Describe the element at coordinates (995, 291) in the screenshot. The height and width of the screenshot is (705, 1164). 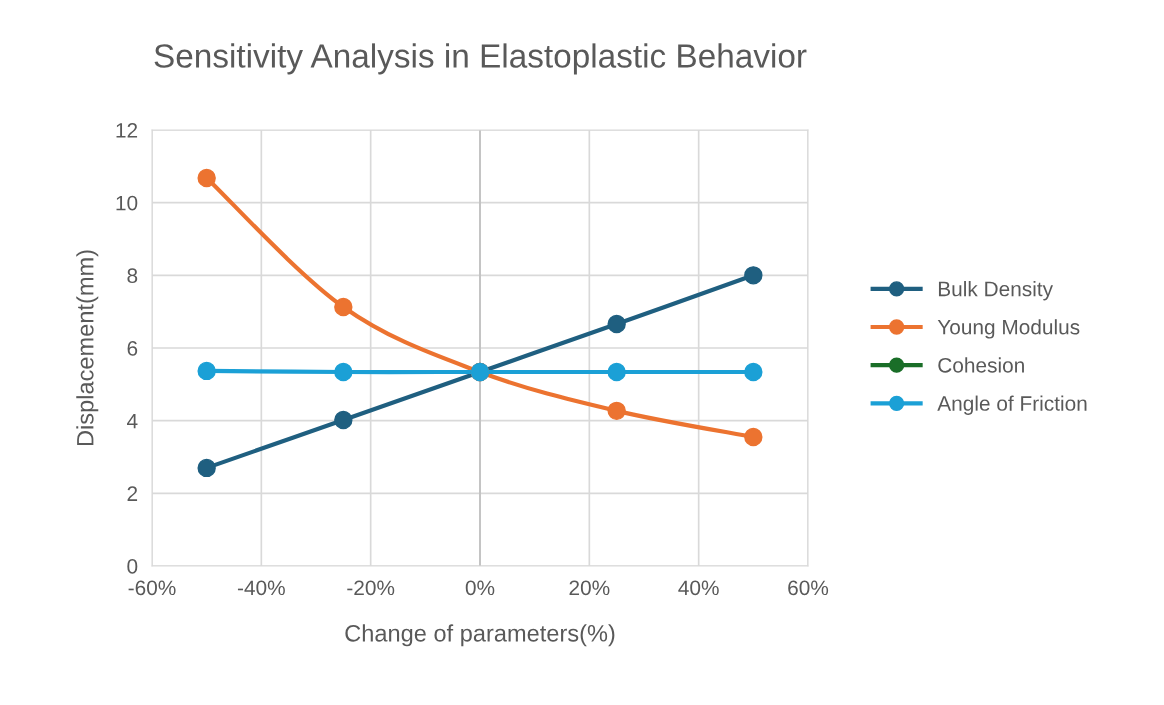
I see `legend-label: Bulk Density` at that location.